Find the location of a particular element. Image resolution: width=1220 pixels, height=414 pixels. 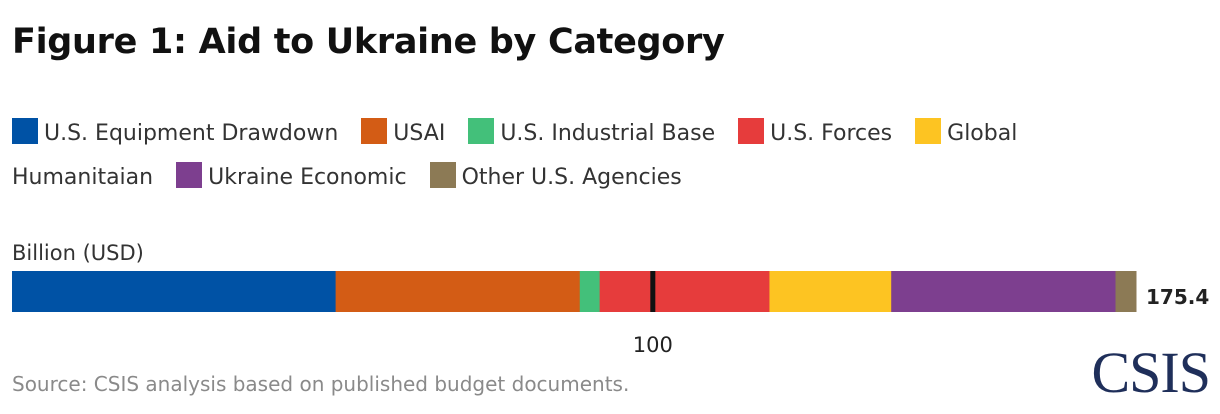

legend-label: U.S. Equipment Drawdown is located at coordinates (191, 133).